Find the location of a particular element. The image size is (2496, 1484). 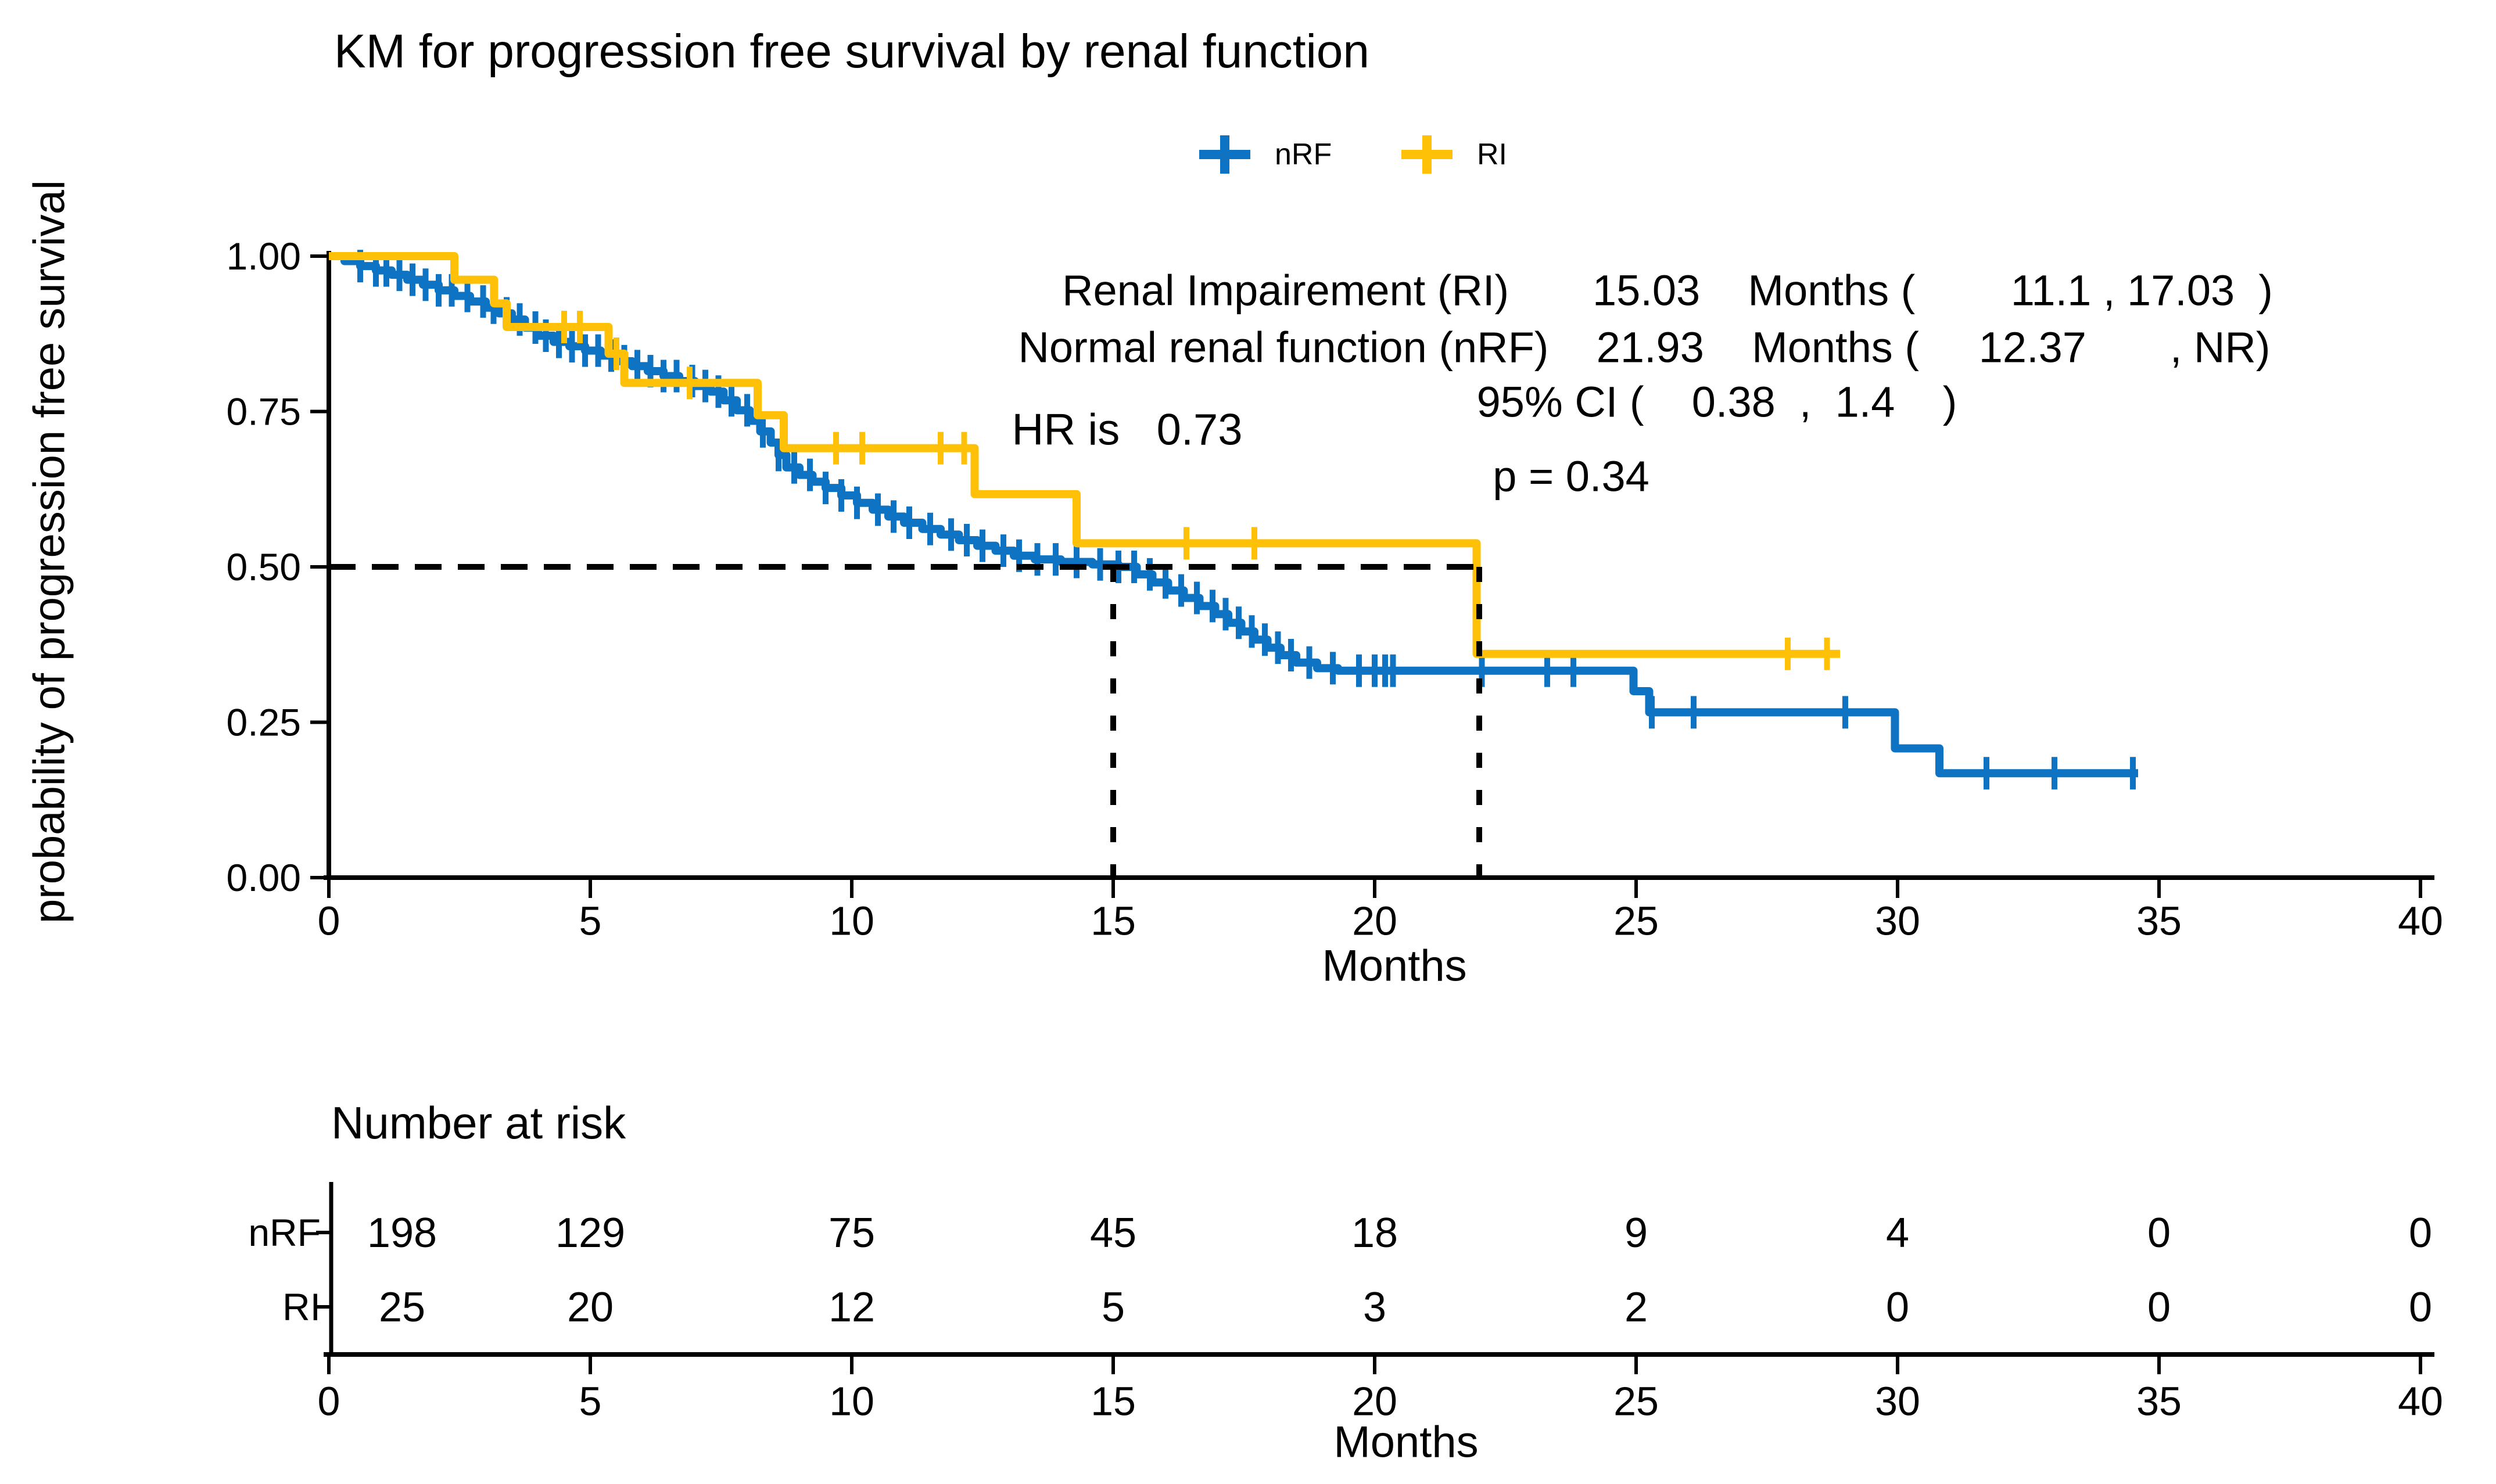

risk-x-tick-label: 30 is located at coordinates (1898, 1401).